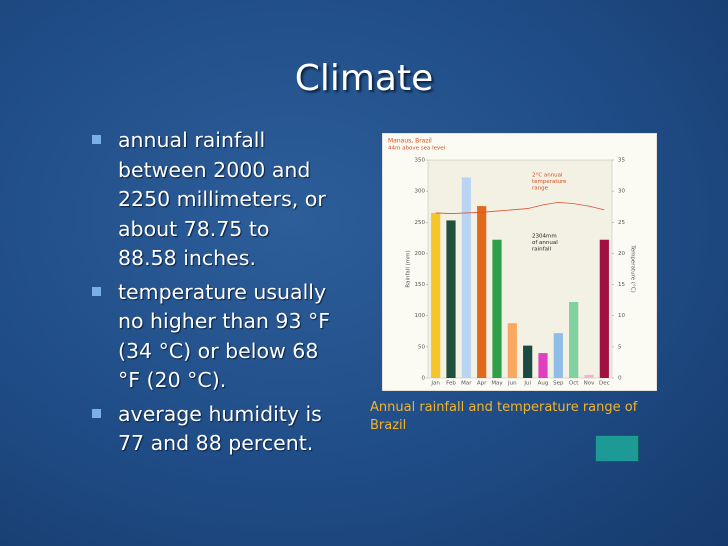 This screenshot has height=546, width=728. I want to click on y2-tick-label: 25, so click(621, 223).